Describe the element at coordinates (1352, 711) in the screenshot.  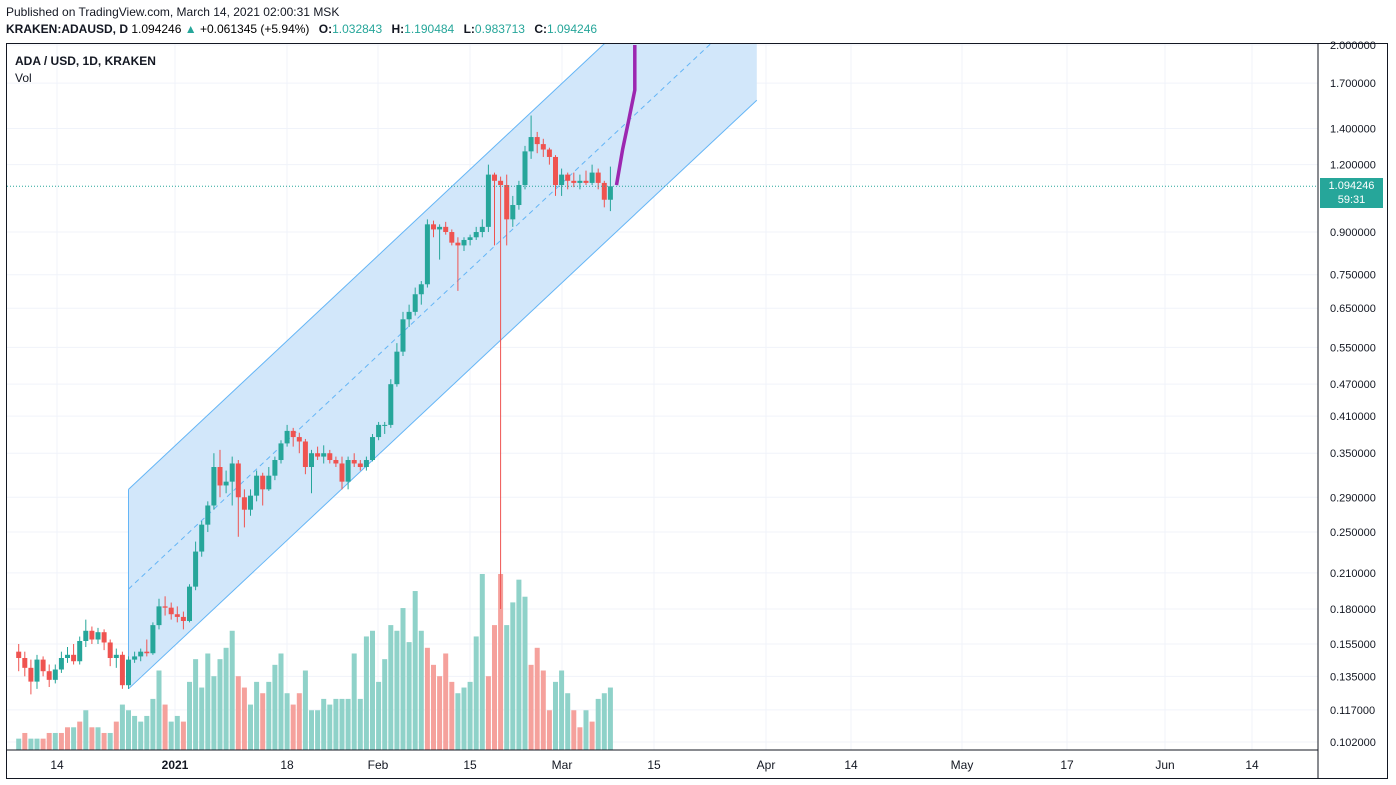
I see `y-tick-label: 0.117000` at that location.